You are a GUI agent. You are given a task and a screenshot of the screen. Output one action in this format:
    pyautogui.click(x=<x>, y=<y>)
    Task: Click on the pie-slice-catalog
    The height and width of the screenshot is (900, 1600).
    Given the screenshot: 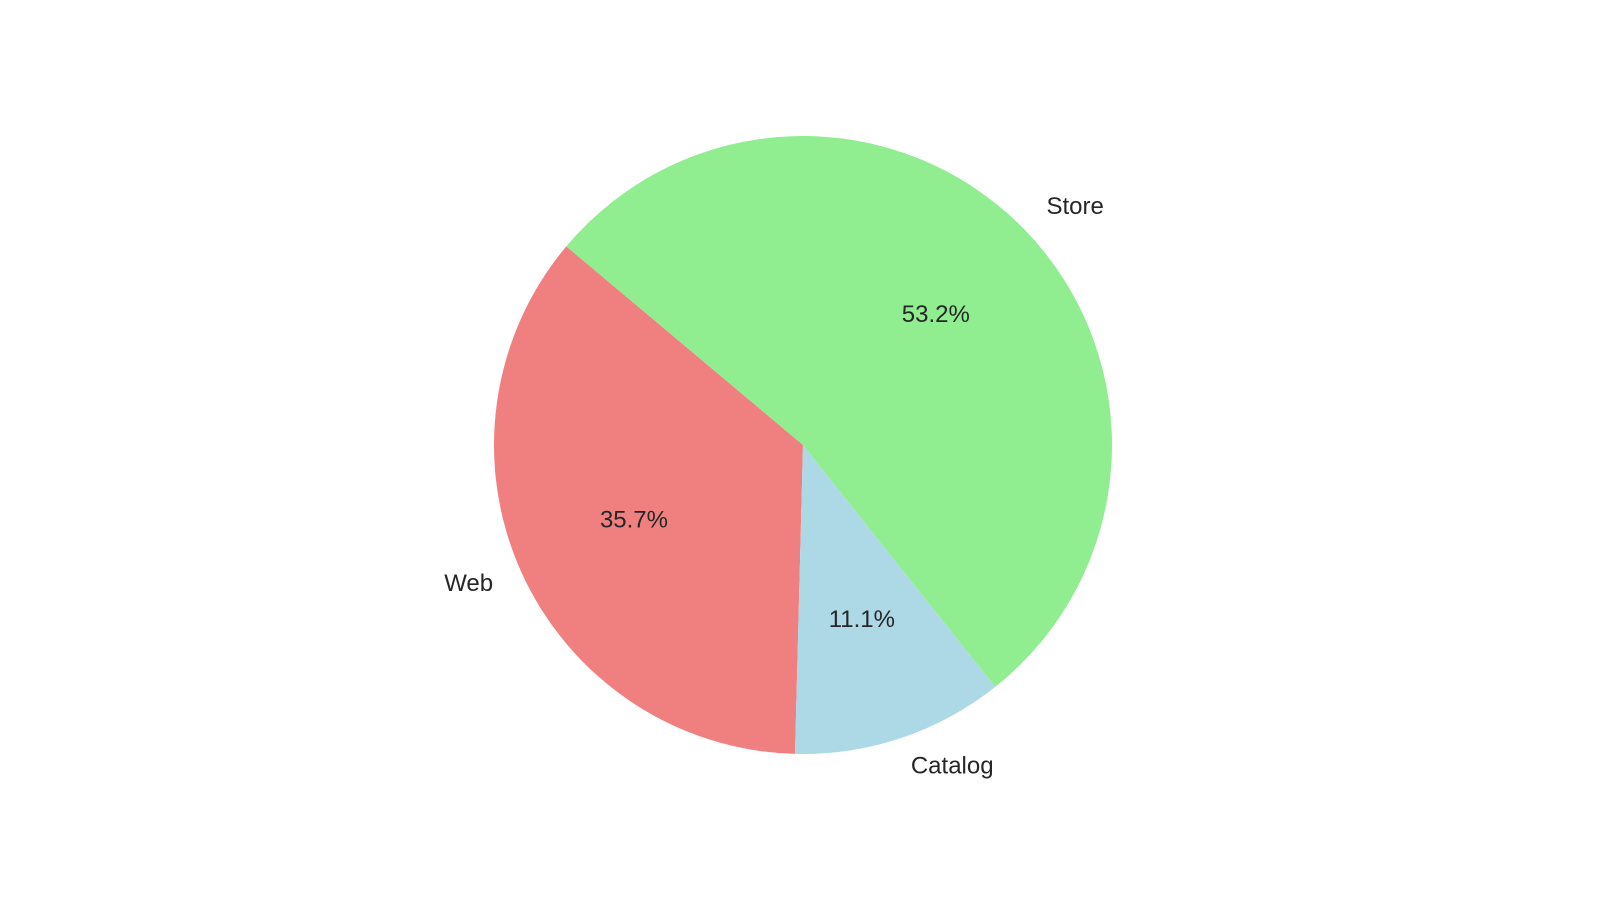 What is the action you would take?
    pyautogui.click(x=895, y=599)
    